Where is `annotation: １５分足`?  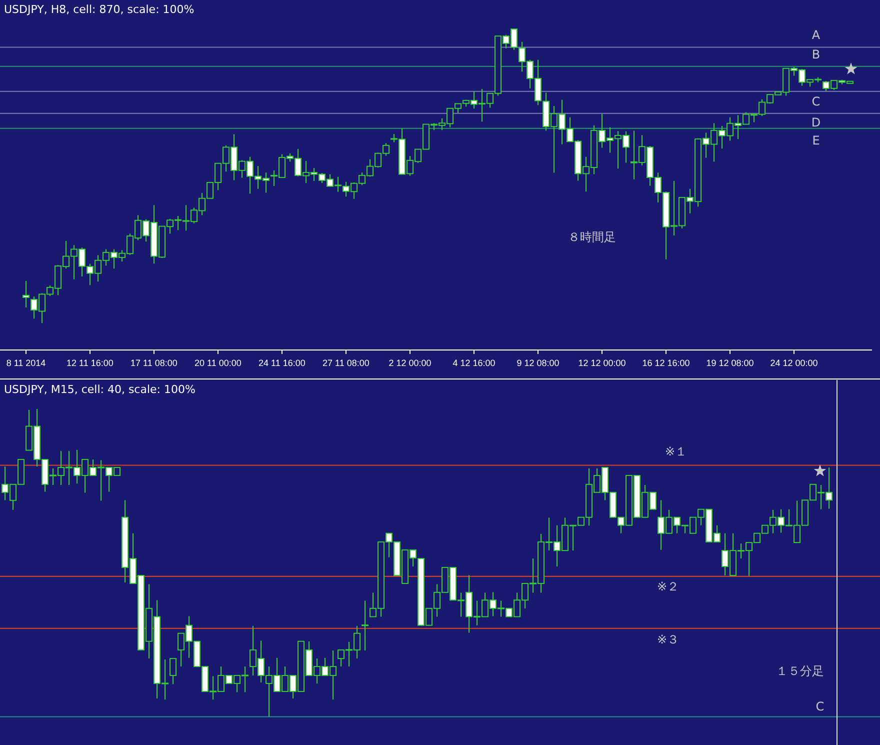 annotation: １５分足 is located at coordinates (800, 671).